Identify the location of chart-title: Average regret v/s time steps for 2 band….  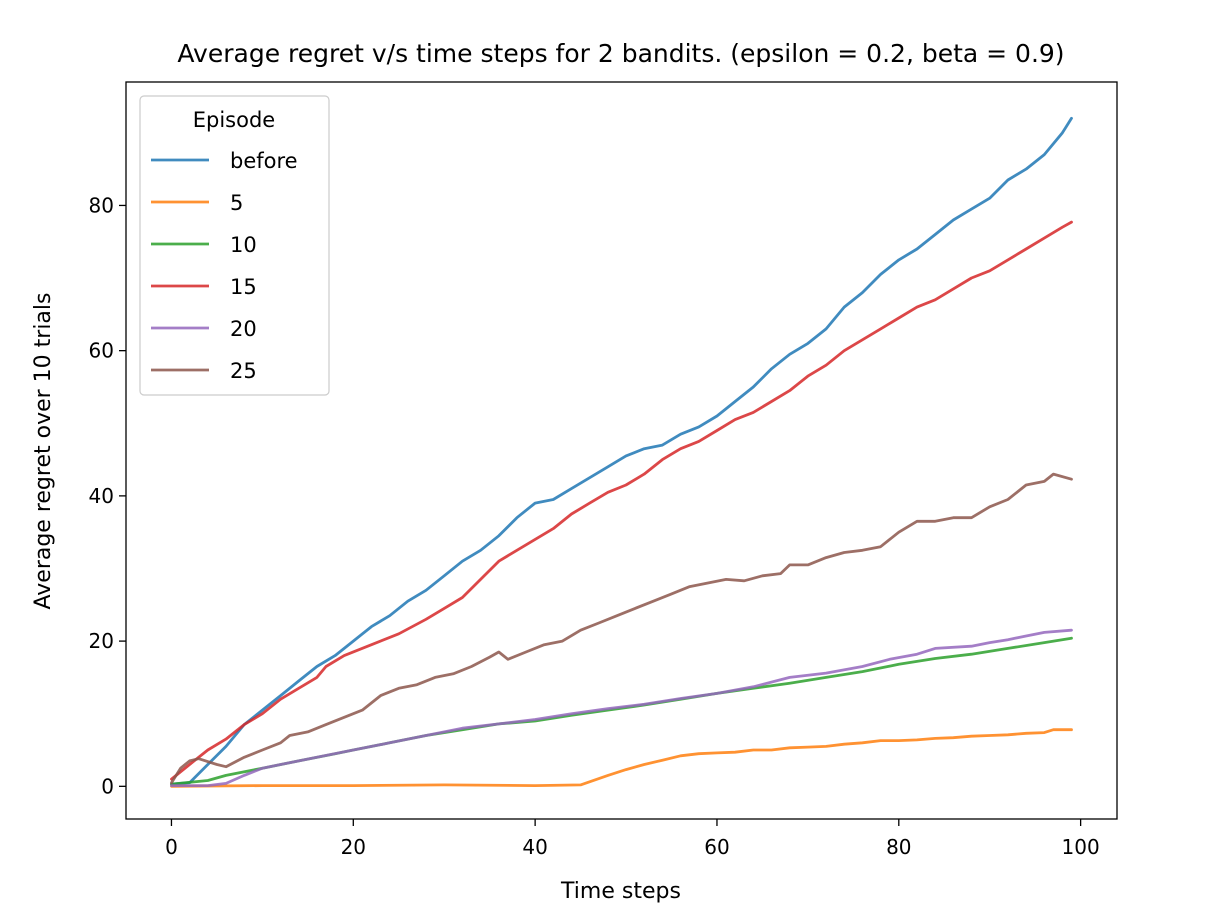
(620, 53).